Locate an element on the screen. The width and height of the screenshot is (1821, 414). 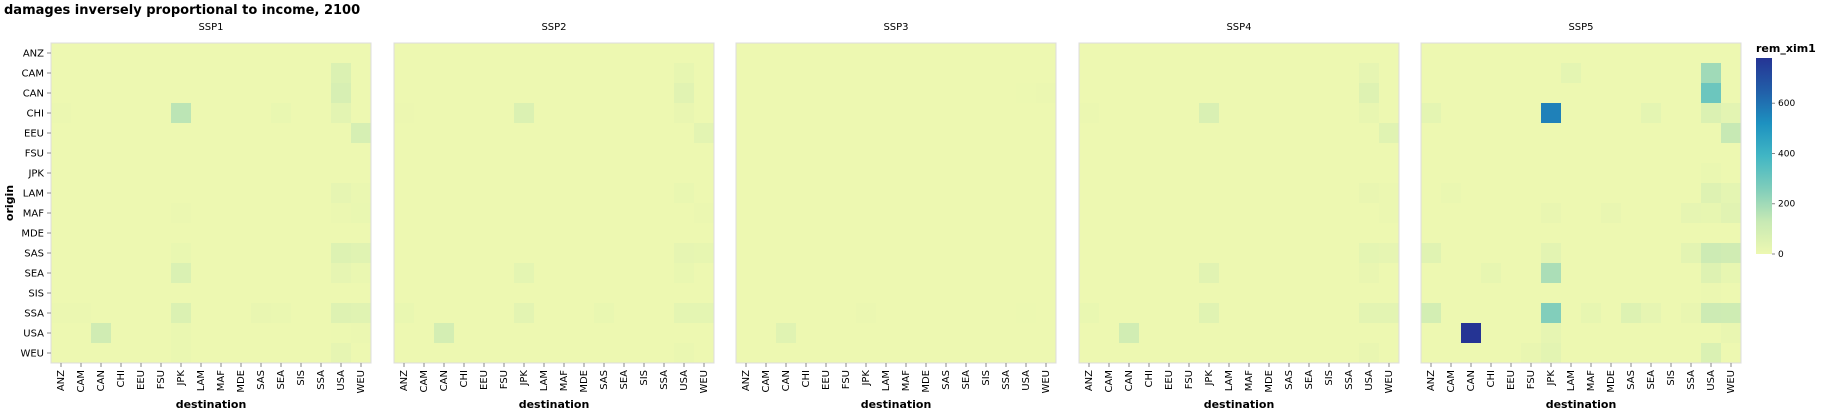
panel-frame is located at coordinates (554, 203).